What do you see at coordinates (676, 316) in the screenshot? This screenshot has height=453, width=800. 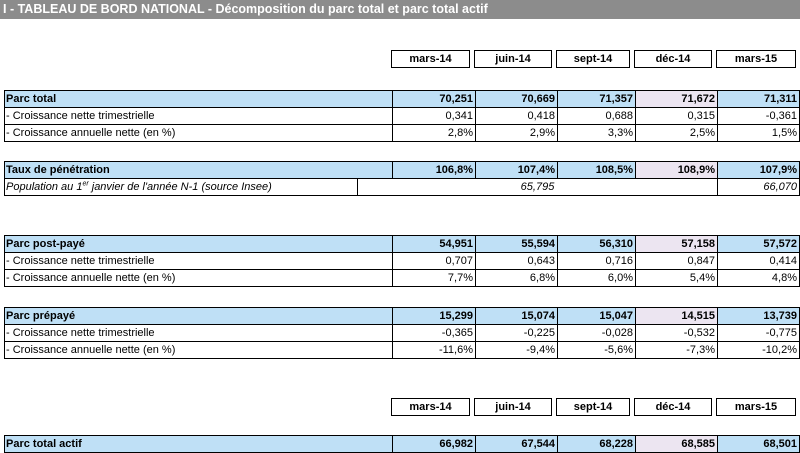 I see `value-cell: 14,515` at bounding box center [676, 316].